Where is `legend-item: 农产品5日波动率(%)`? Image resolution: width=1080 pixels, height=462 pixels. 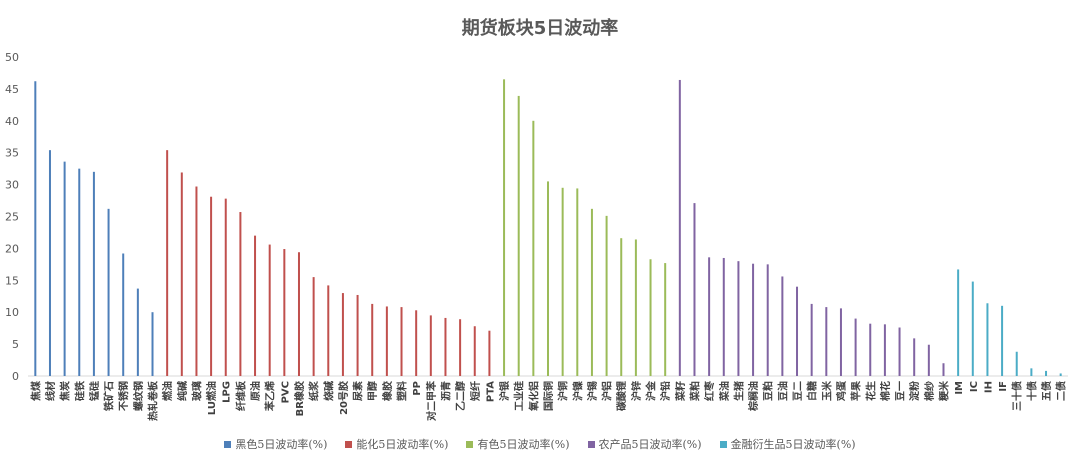 legend-item: 农产品5日波动率(%) is located at coordinates (644, 444).